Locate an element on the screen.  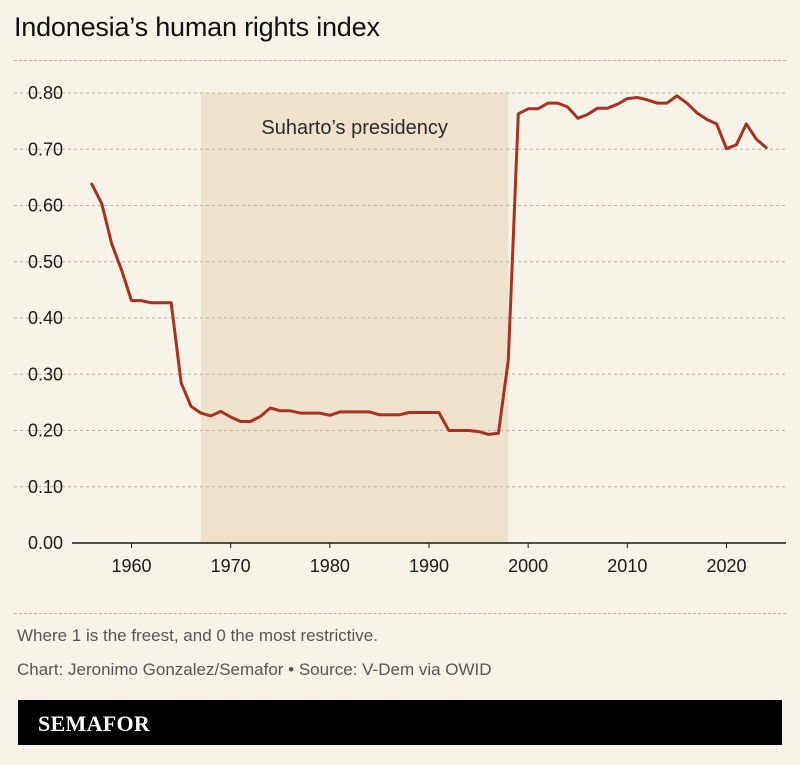
x-tick-label: 2020 is located at coordinates (726, 566).